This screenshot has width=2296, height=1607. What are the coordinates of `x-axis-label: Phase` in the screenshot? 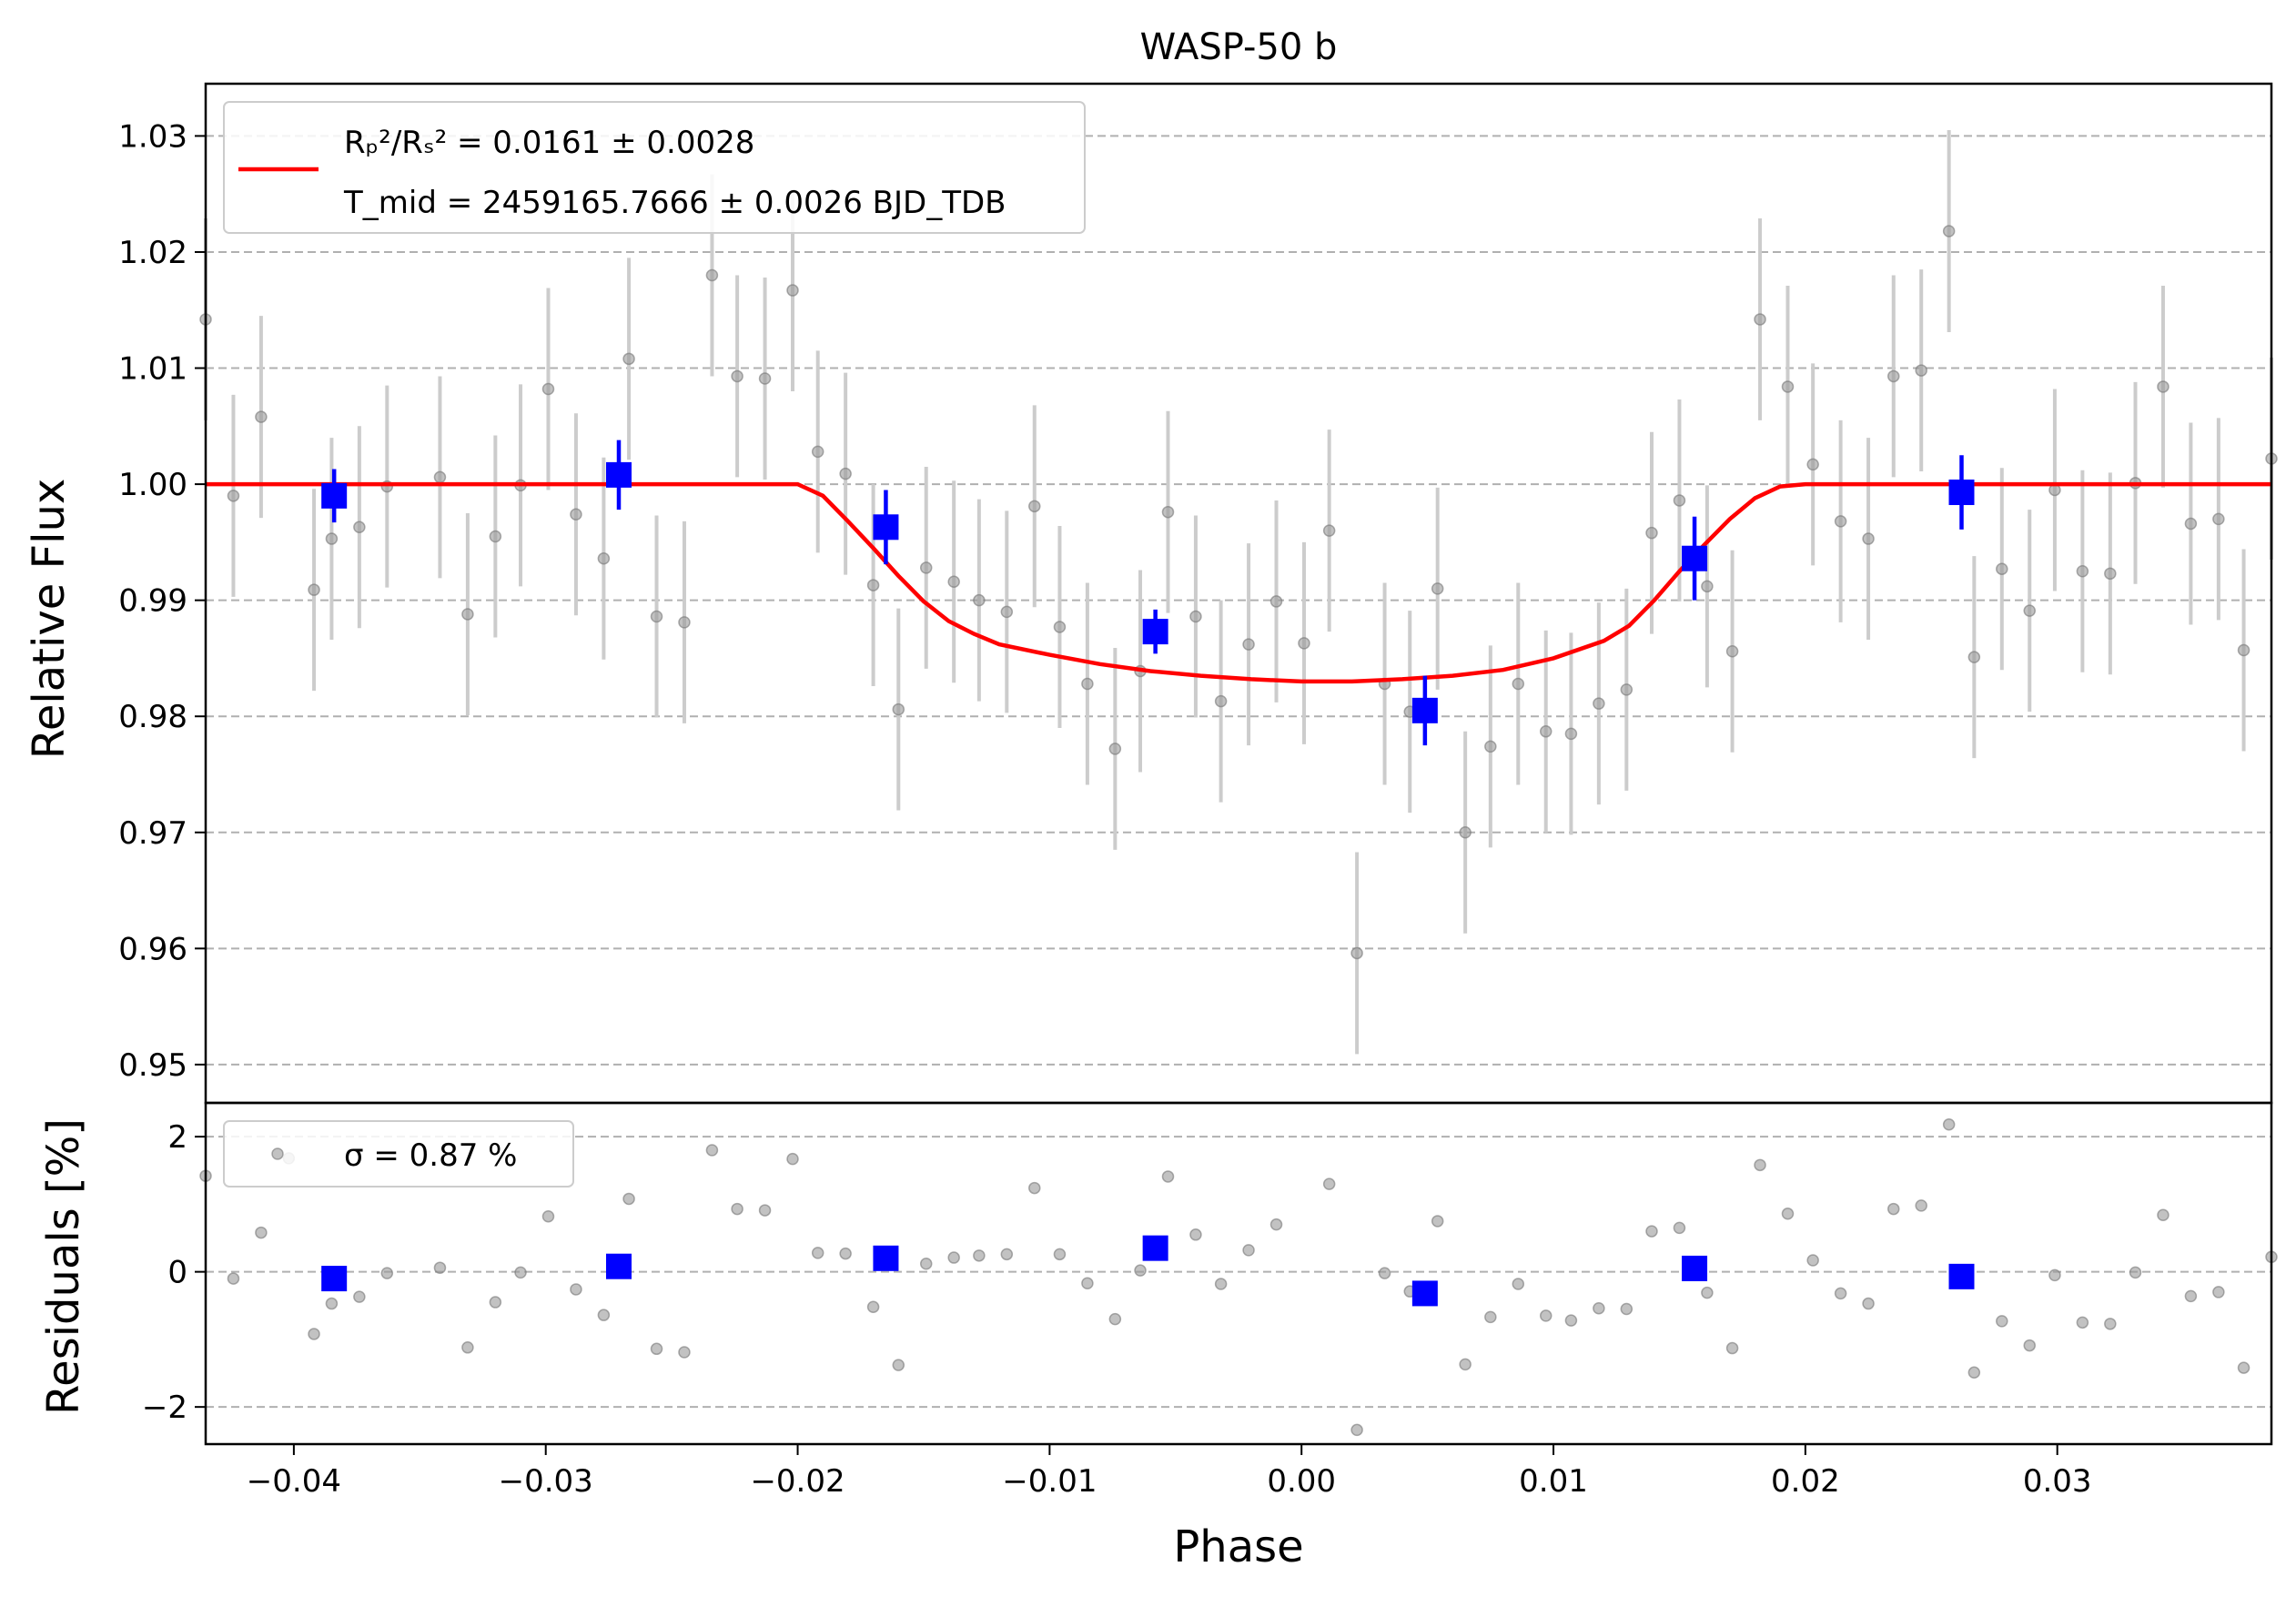 It's located at (1238, 1546).